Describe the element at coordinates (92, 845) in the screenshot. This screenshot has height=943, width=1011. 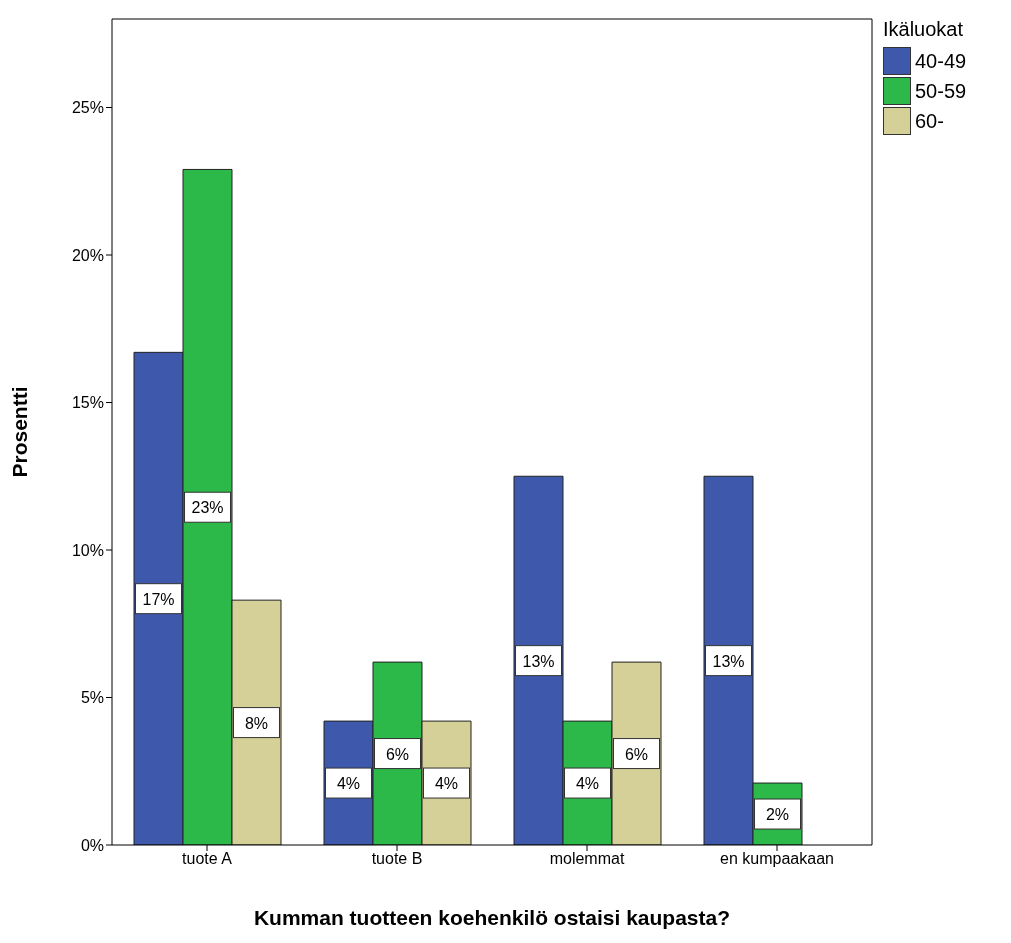
I see `y-tick-label: 0%` at that location.